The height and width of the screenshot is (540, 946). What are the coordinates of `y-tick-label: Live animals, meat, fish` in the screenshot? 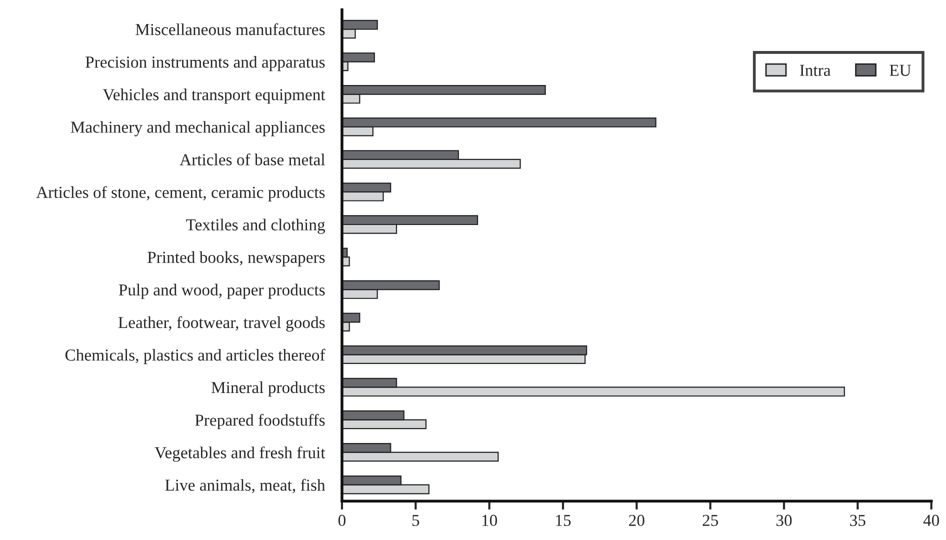 It's located at (245, 486).